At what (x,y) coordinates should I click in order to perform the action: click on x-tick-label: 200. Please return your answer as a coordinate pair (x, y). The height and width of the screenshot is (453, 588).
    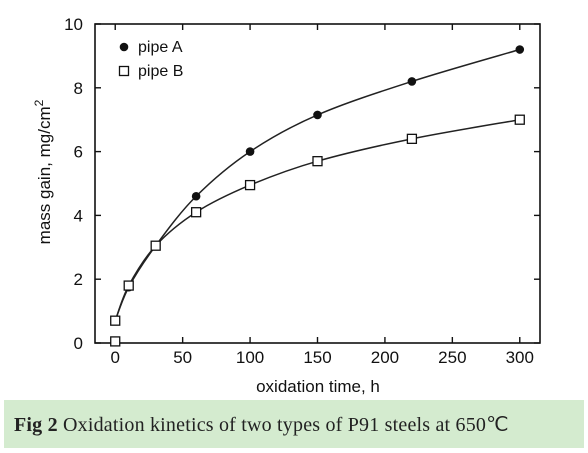
    Looking at the image, I should click on (385, 357).